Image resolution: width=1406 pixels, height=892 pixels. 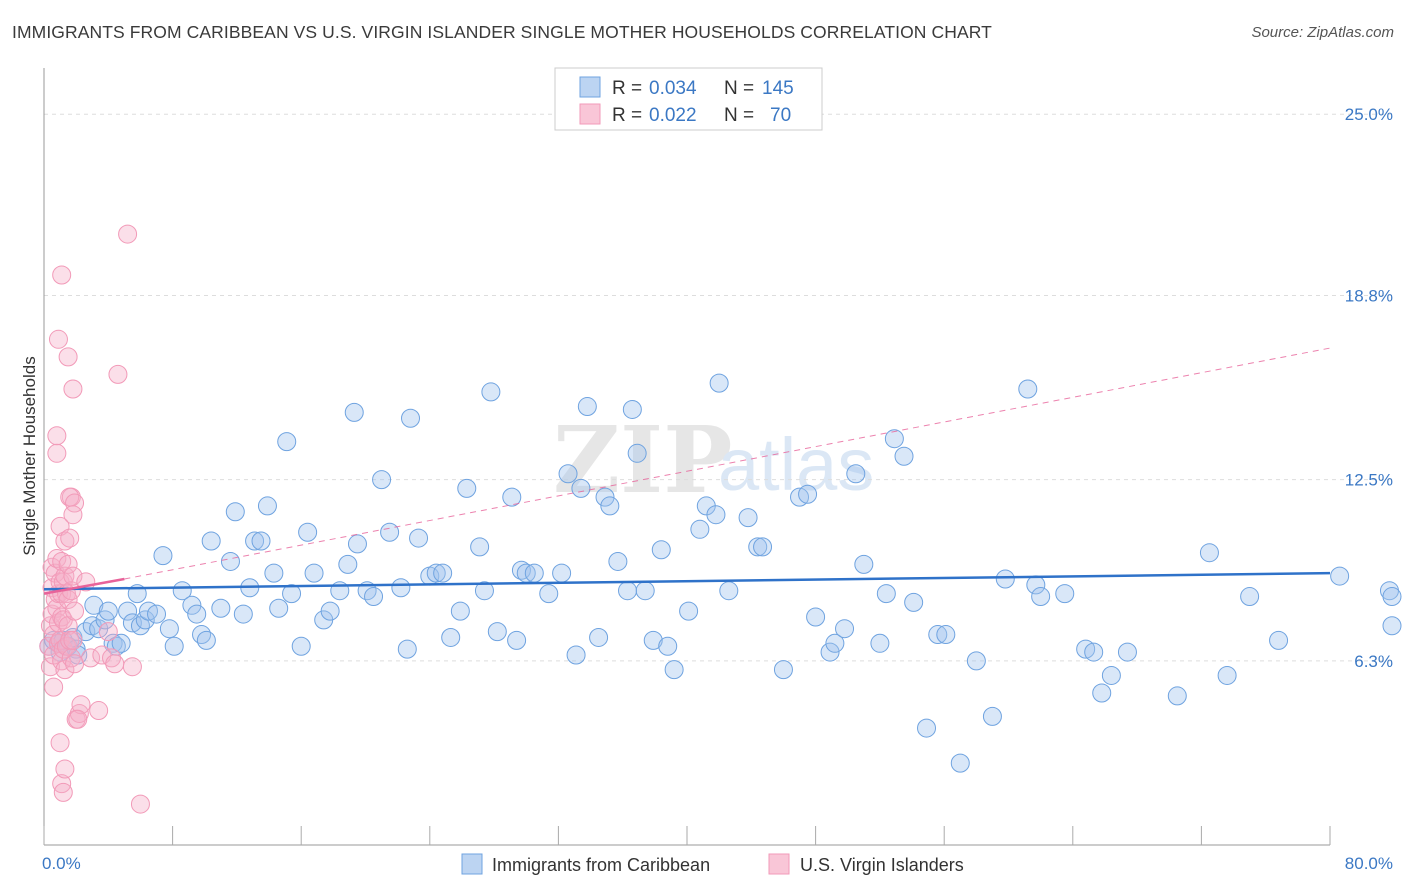 What do you see at coordinates (882, 865) in the screenshot?
I see `bottom-legend-label-virgin: U.S. Virgin Islanders` at bounding box center [882, 865].